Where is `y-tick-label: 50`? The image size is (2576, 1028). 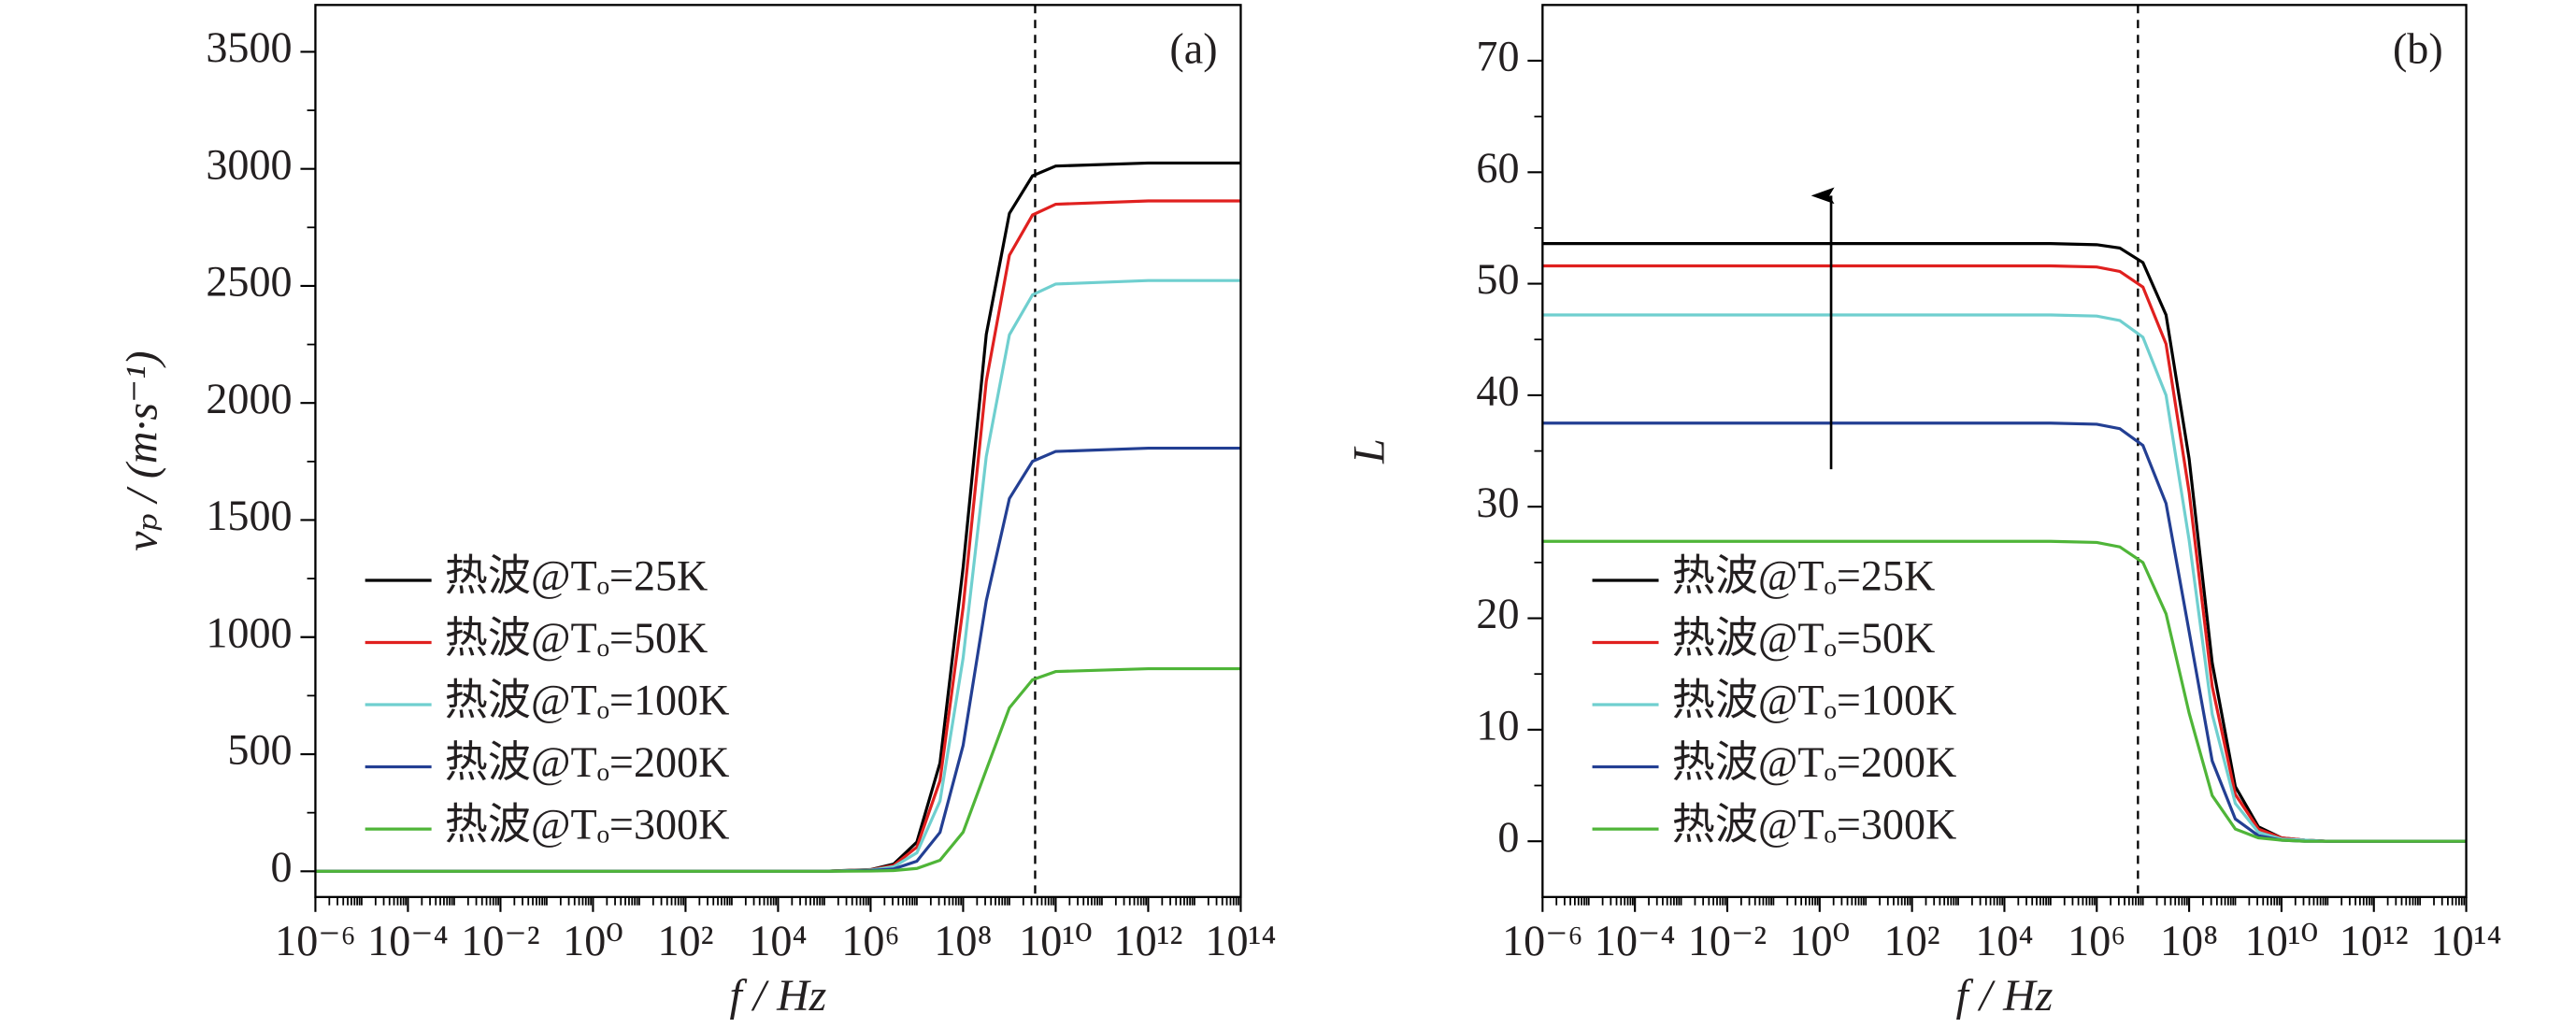 y-tick-label: 50 is located at coordinates (1497, 279).